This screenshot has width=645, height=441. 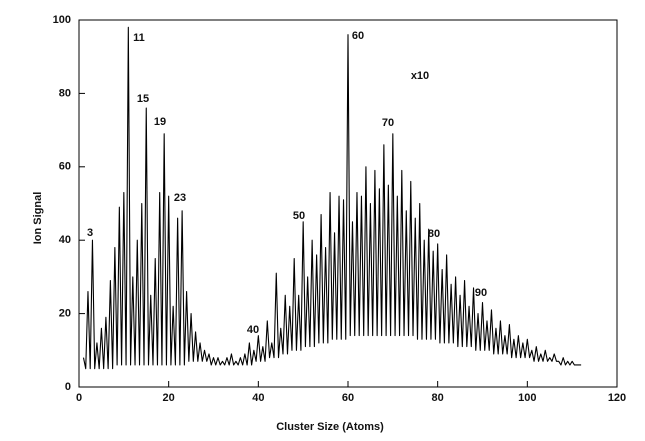 I want to click on annotation: 90, so click(x=481, y=293).